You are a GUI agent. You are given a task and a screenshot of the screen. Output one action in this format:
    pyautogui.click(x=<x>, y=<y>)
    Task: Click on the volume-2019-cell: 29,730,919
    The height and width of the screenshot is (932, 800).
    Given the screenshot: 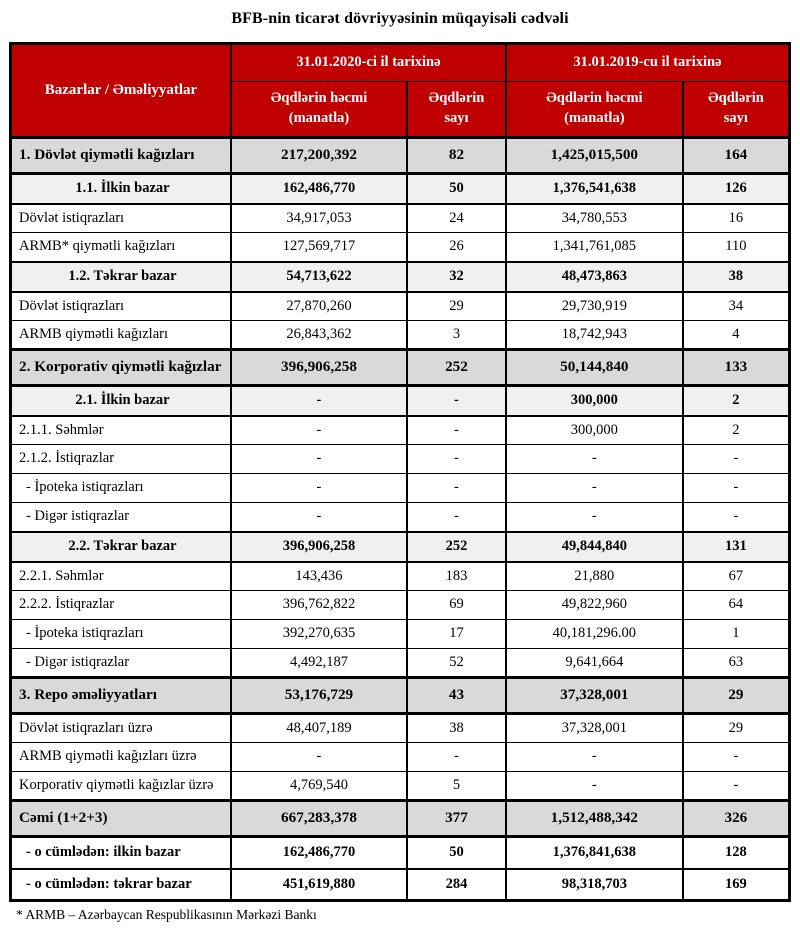 What is the action you would take?
    pyautogui.click(x=594, y=306)
    